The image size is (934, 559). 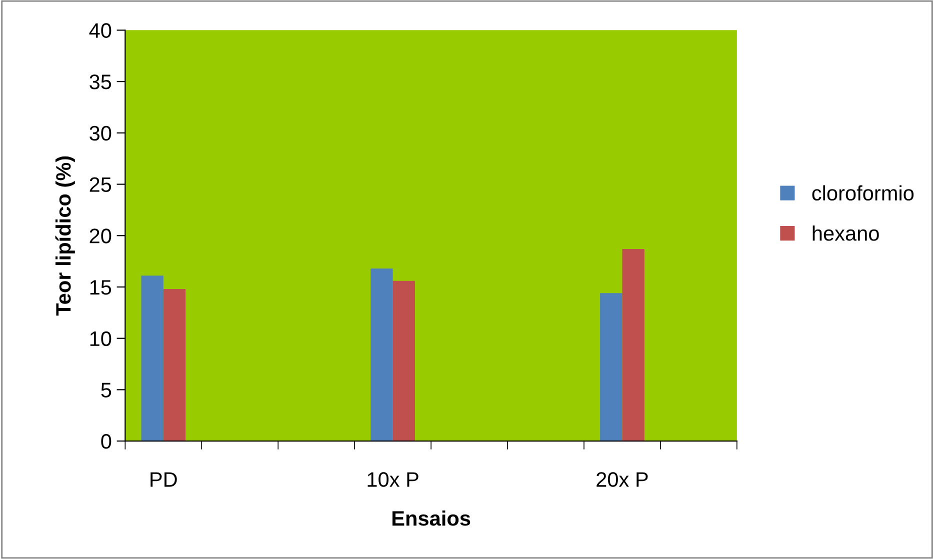 What do you see at coordinates (65, 236) in the screenshot?
I see `y-axis-title: Teor lipídico (%)` at bounding box center [65, 236].